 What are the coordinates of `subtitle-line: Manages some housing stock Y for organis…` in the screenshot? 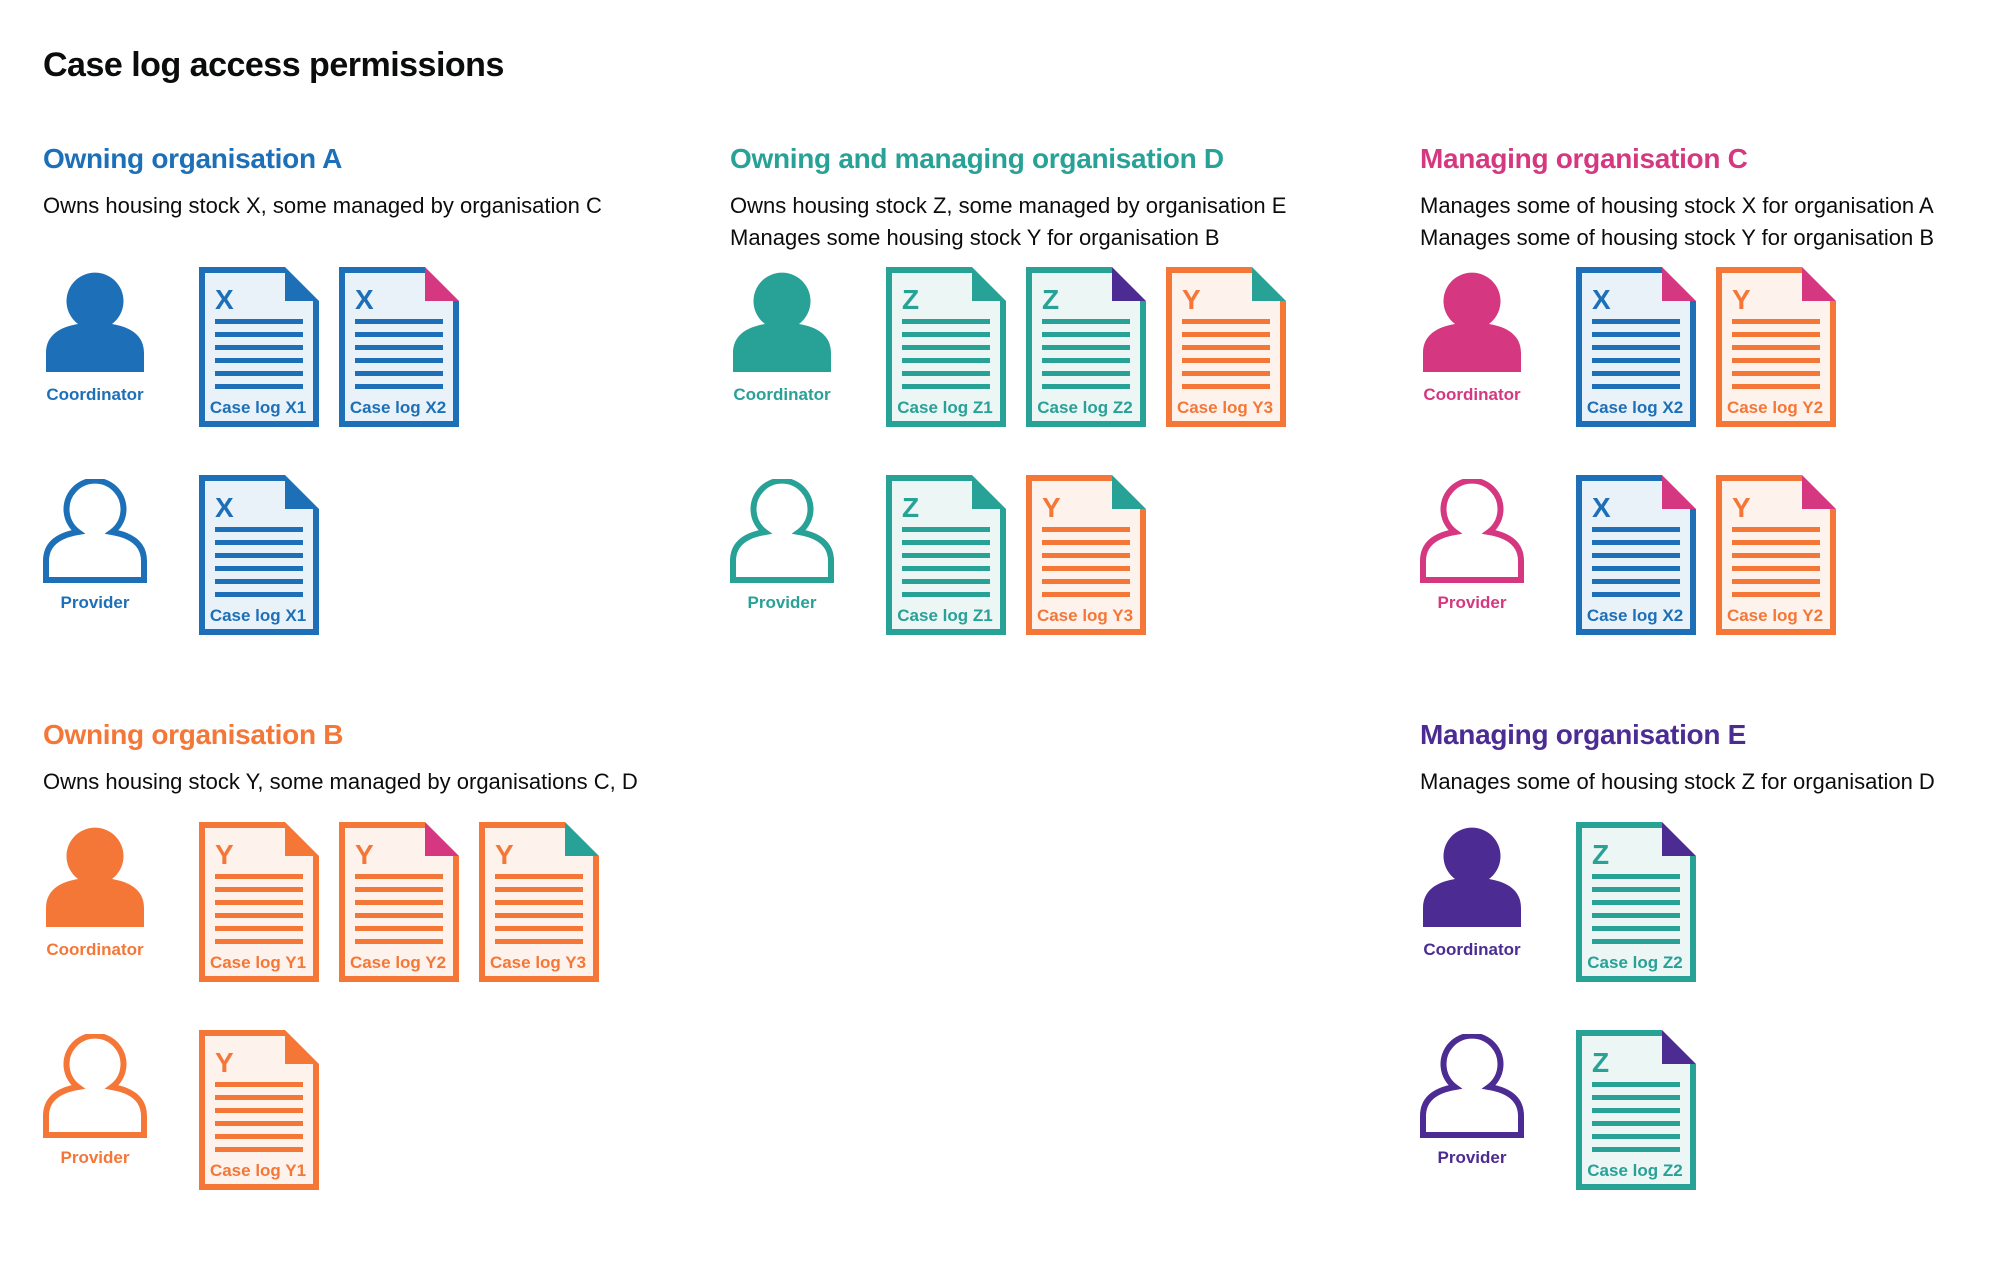 It's located at (975, 237).